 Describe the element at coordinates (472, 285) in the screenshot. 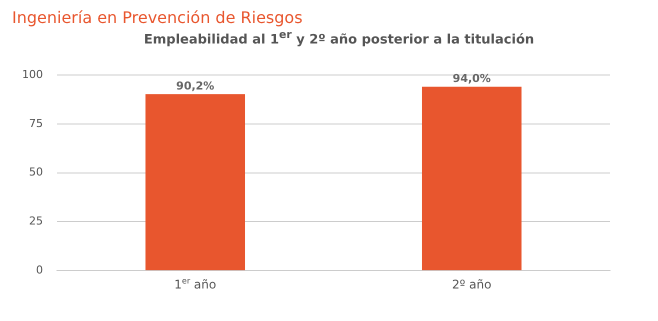

I see `x-tick-label: 2º año` at that location.